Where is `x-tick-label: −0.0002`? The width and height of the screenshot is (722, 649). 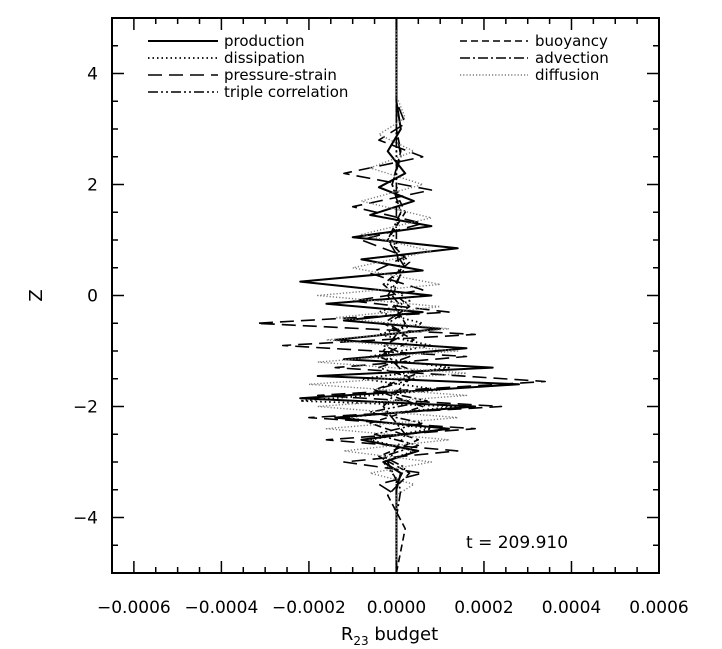
x-tick-label: −0.0002 is located at coordinates (309, 608).